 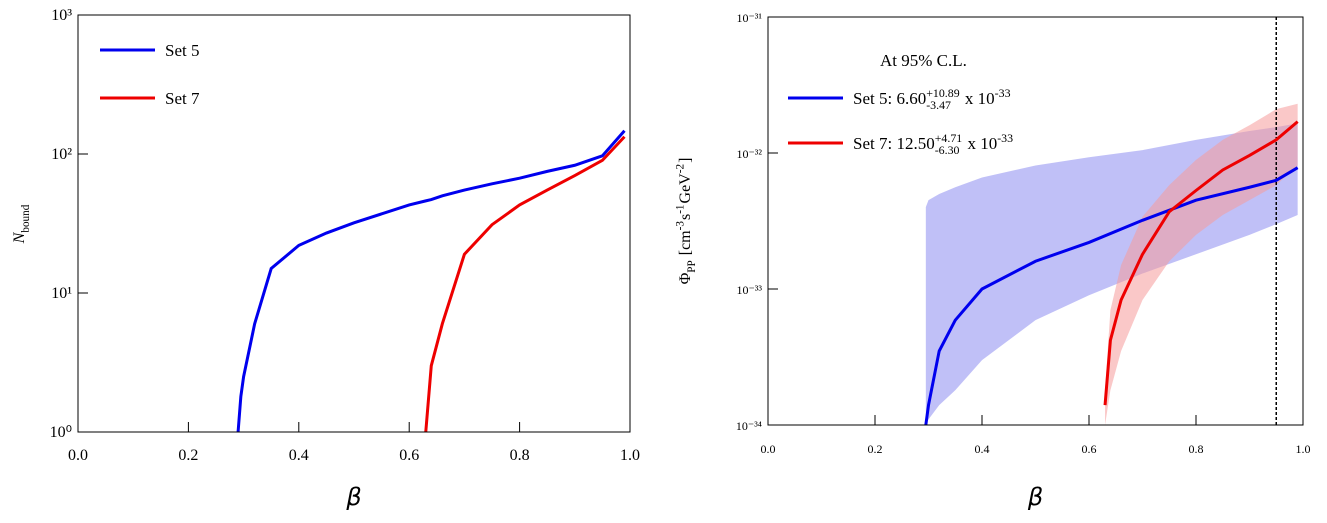 I want to click on confidence-band, so click(x=1201, y=264).